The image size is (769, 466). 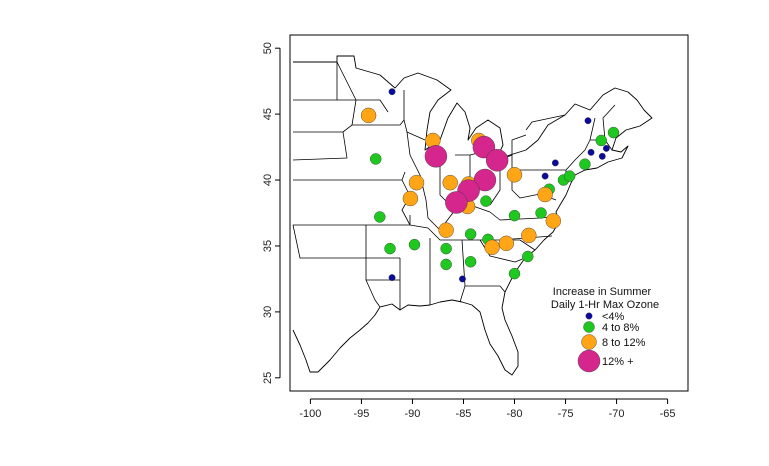 What do you see at coordinates (668, 414) in the screenshot?
I see `x-tick-label: -65` at bounding box center [668, 414].